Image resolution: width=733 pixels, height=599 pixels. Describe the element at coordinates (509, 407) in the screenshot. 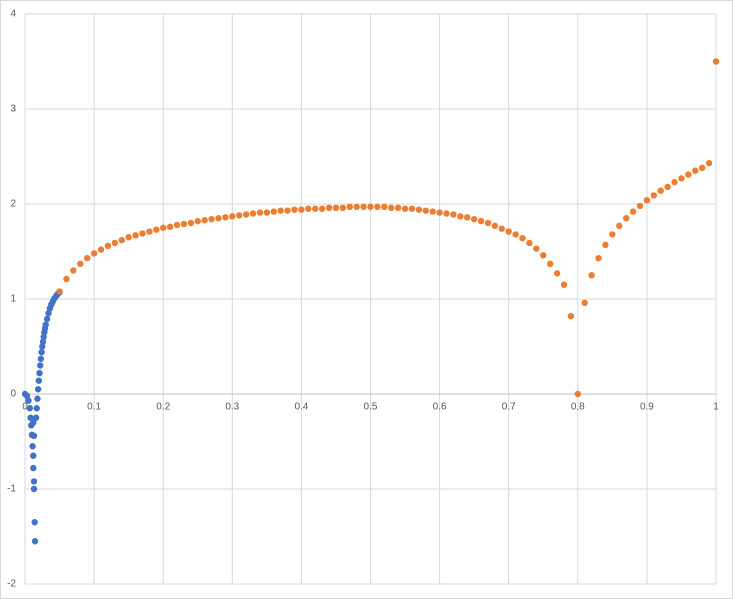

I see `x-tick-label: 0.7` at that location.